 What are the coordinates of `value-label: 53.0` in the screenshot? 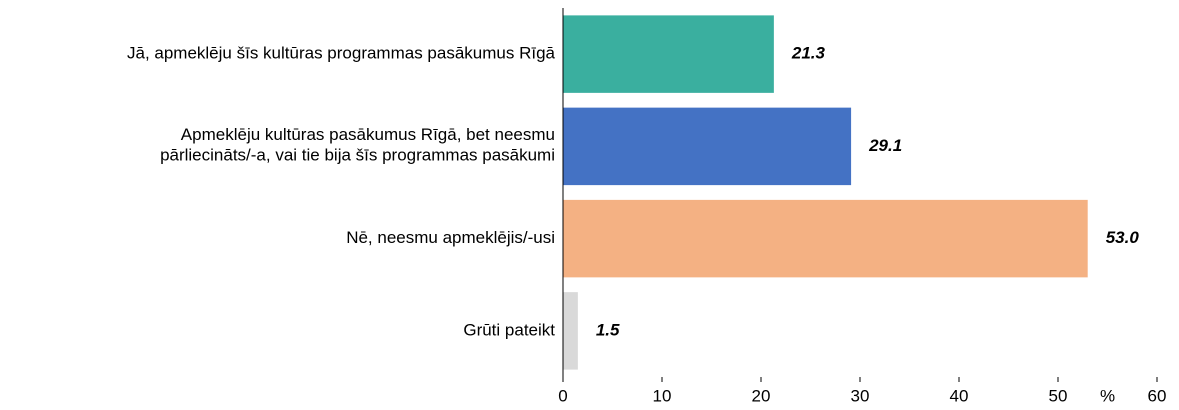 It's located at (1123, 237).